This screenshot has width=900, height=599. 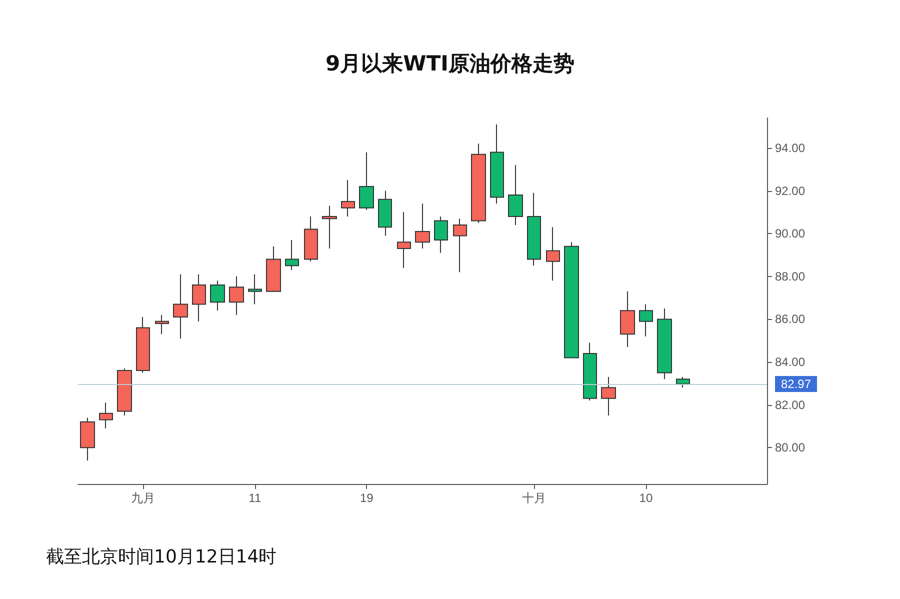 What do you see at coordinates (796, 384) in the screenshot?
I see `ref-line-label: 82.97` at bounding box center [796, 384].